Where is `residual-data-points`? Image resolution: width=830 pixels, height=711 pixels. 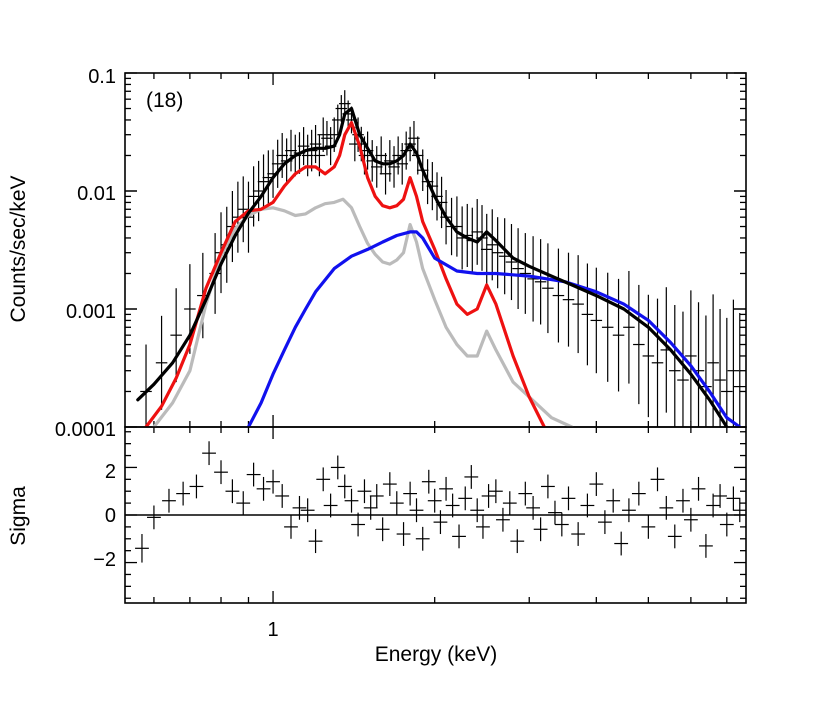
residual-data-points is located at coordinates (440, 502).